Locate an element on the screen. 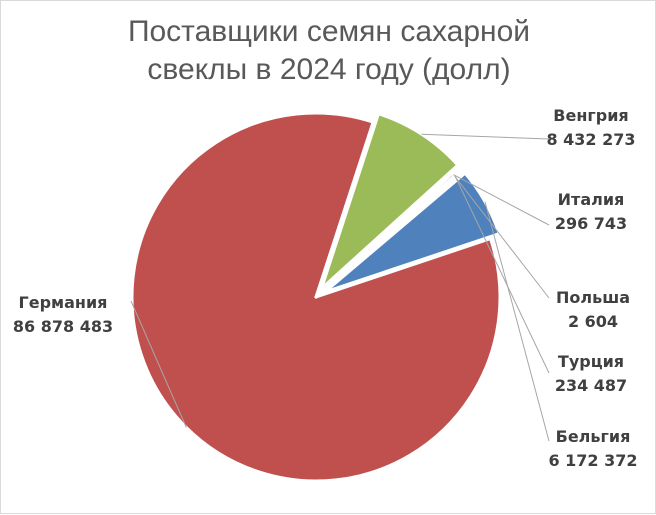  data-label-value-4: 234 487 is located at coordinates (591, 385).